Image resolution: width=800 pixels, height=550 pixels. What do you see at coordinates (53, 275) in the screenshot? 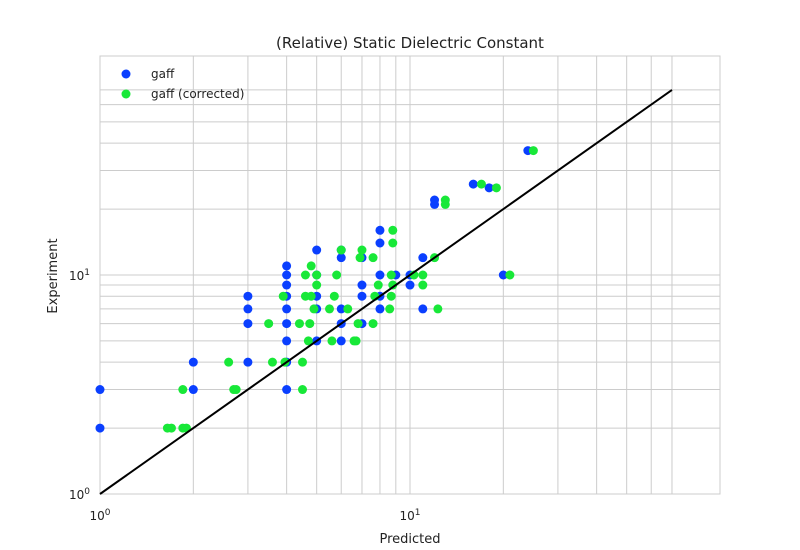
I see `y-axis-label: Experiment` at bounding box center [53, 275].